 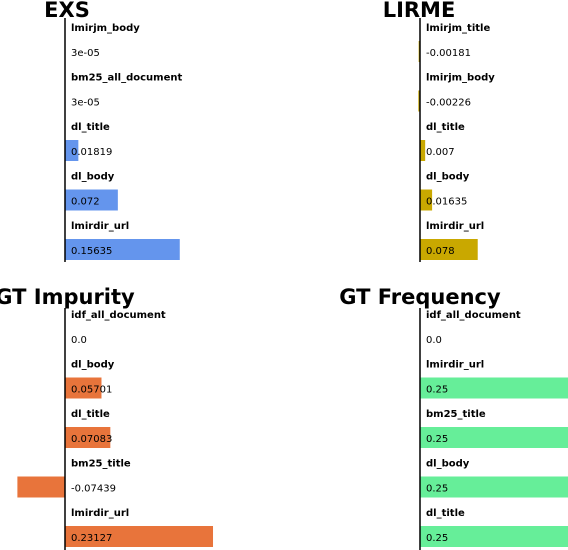 What do you see at coordinates (91, 538) in the screenshot?
I see `value-label: 0.23127` at bounding box center [91, 538].